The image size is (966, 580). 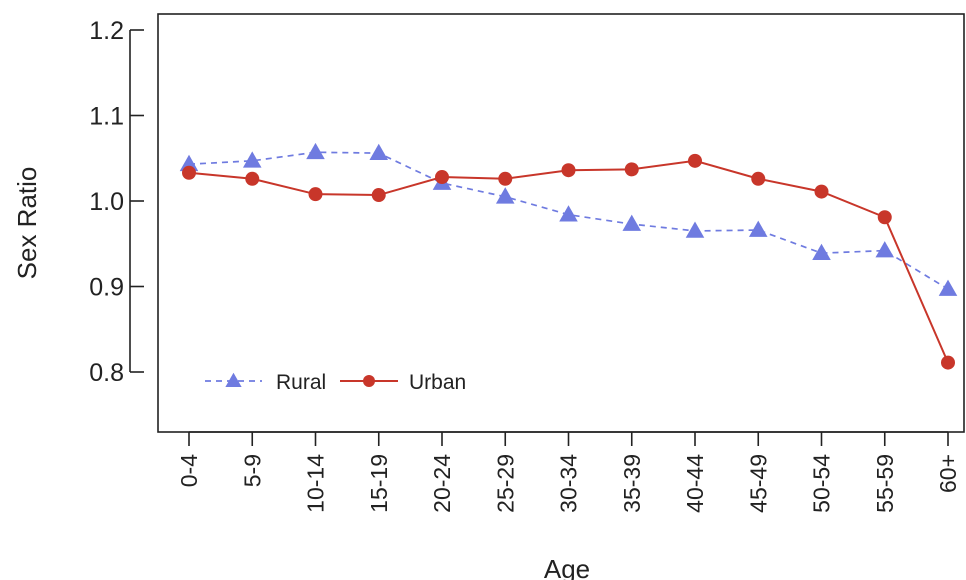 What do you see at coordinates (567, 567) in the screenshot?
I see `x-axis-title: Age` at bounding box center [567, 567].